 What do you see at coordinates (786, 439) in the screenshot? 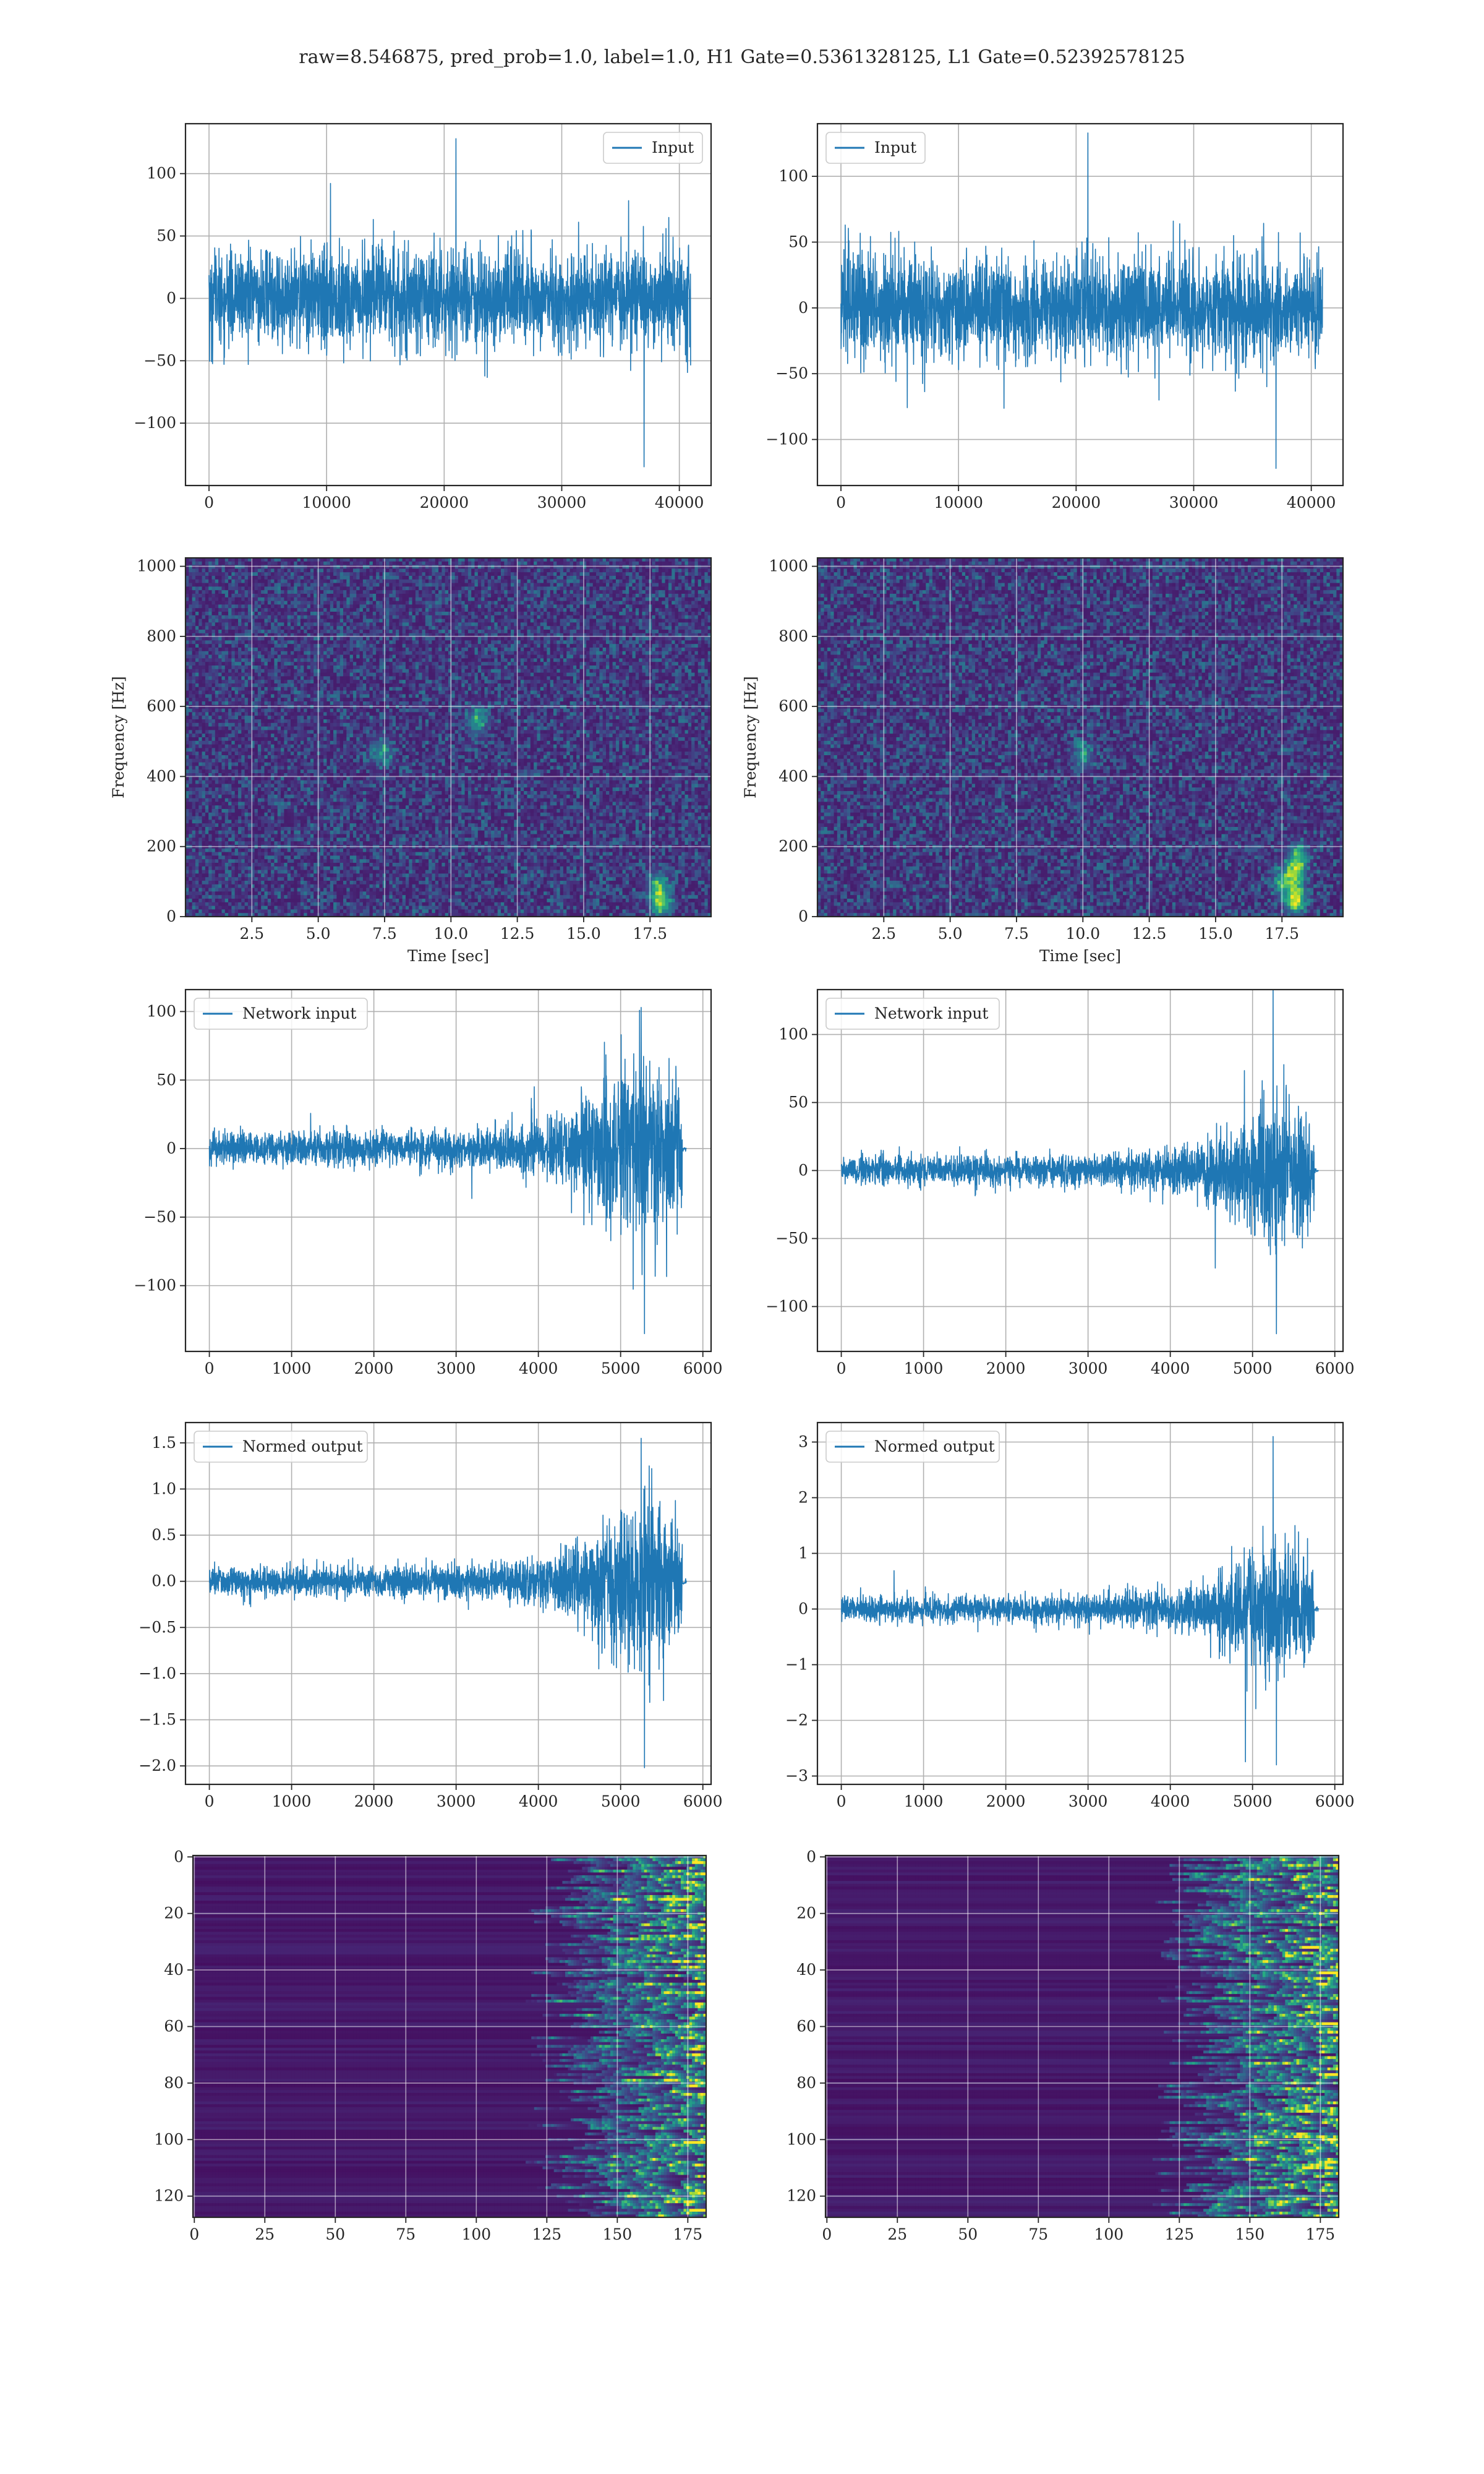
I see `y-tick-label: −100` at bounding box center [786, 439].